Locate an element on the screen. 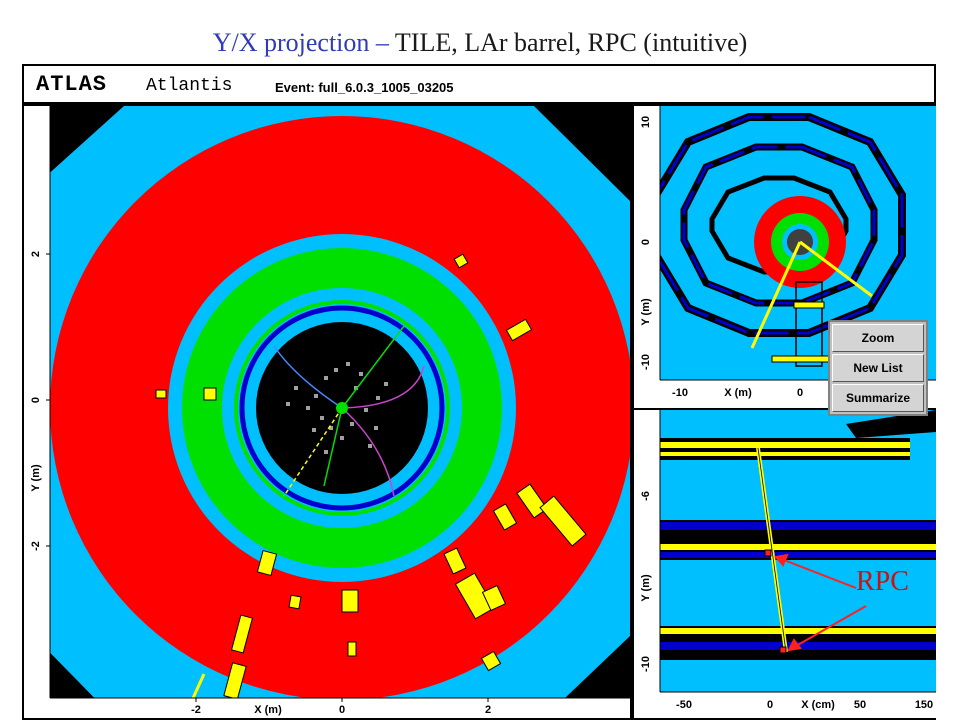 The image size is (960, 720). menu-item-new-list: New List is located at coordinates (878, 368).